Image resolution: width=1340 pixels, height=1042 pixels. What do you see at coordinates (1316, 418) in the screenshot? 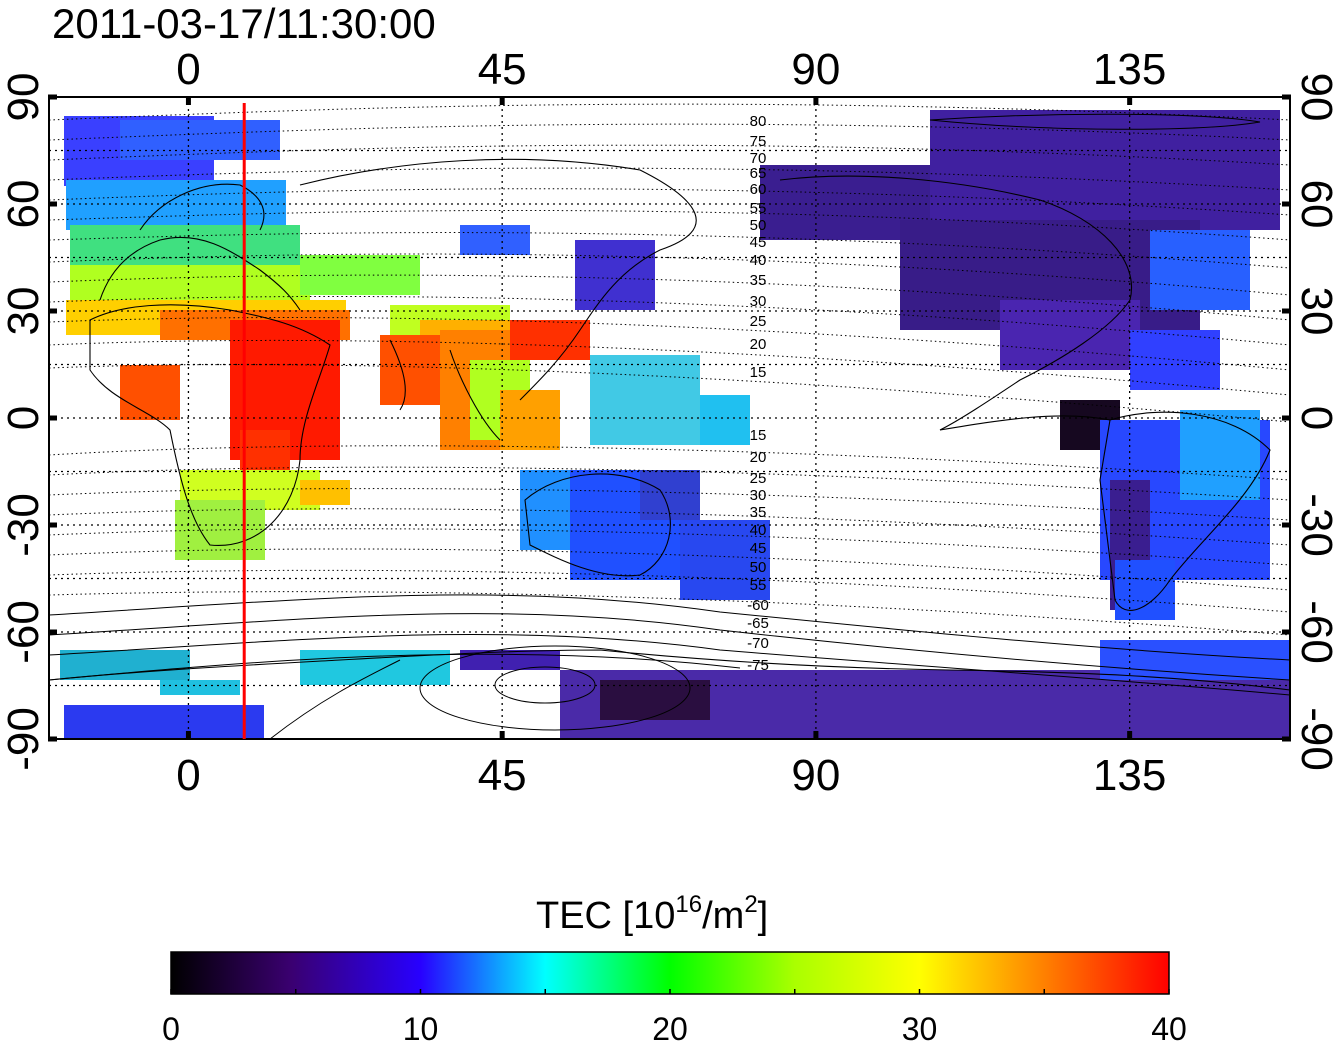
I see `right-y-tick-label: 0` at bounding box center [1316, 418].